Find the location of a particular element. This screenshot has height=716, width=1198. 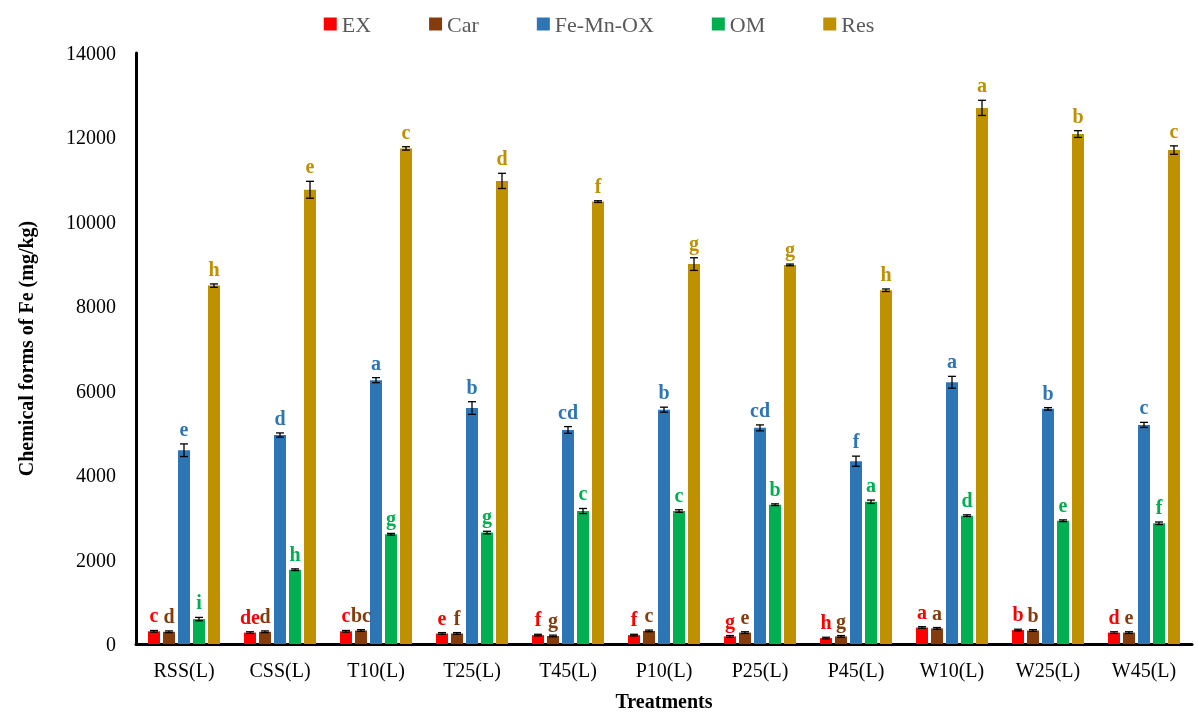

legend-label: OM is located at coordinates (747, 24).